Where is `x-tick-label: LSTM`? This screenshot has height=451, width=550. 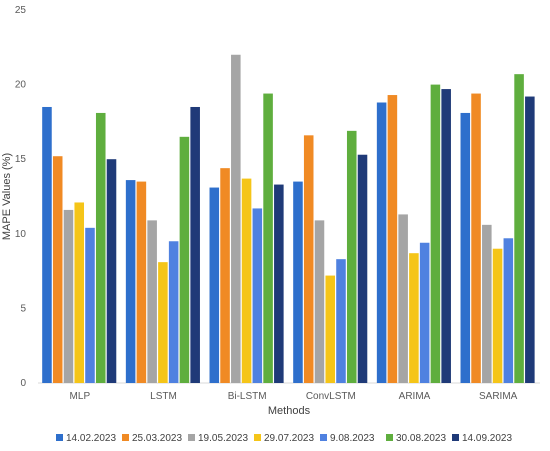
x-tick-label: LSTM is located at coordinates (163, 396).